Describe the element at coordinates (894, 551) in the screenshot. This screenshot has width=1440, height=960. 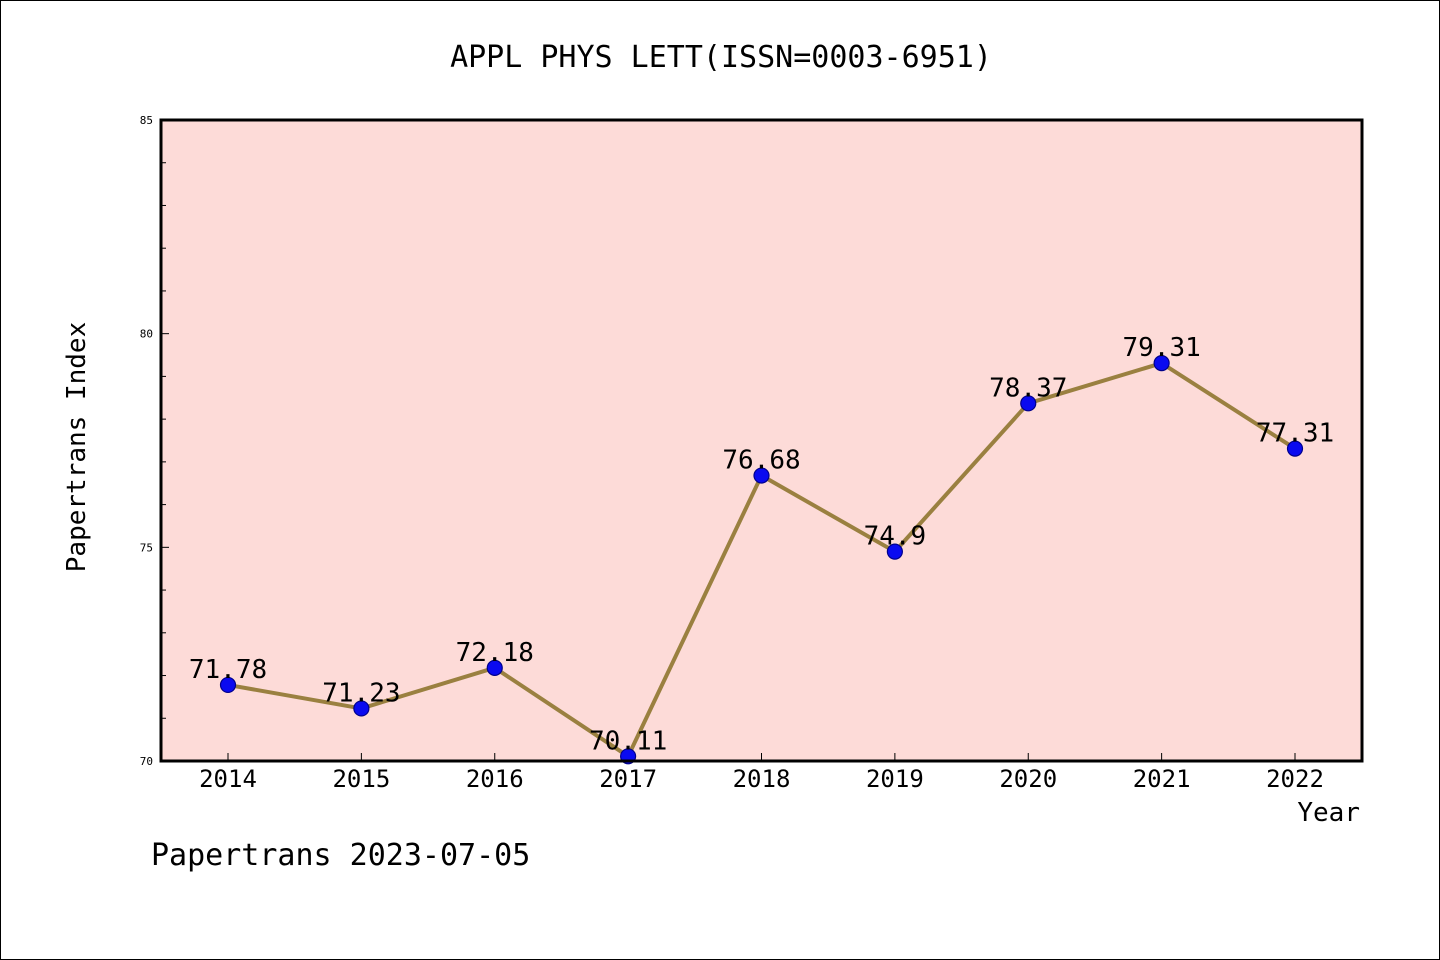
I see `data-point-2019` at that location.